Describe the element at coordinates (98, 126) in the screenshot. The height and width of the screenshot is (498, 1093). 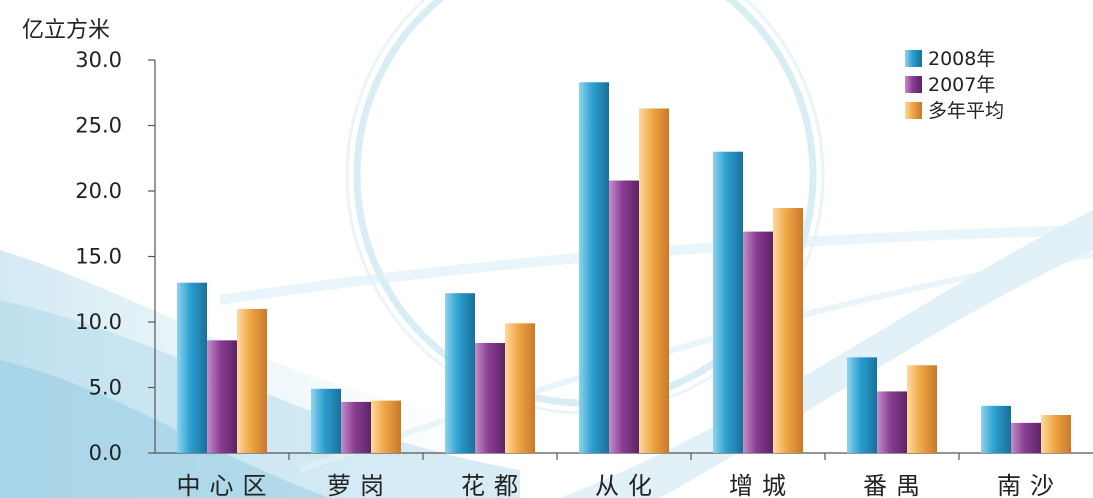
I see `y-tick-label: 25.0` at that location.